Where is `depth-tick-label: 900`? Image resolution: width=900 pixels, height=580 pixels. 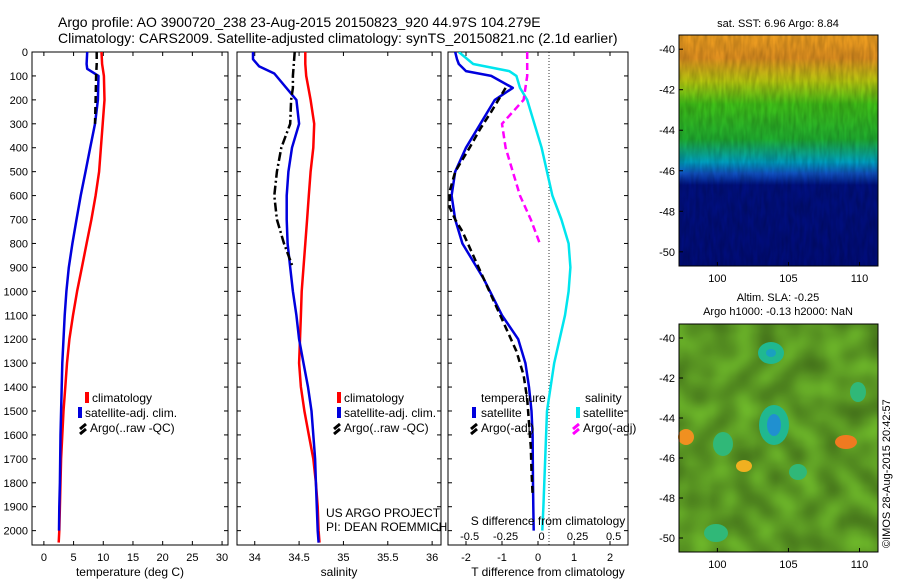 depth-tick-label: 900 is located at coordinates (19, 268).